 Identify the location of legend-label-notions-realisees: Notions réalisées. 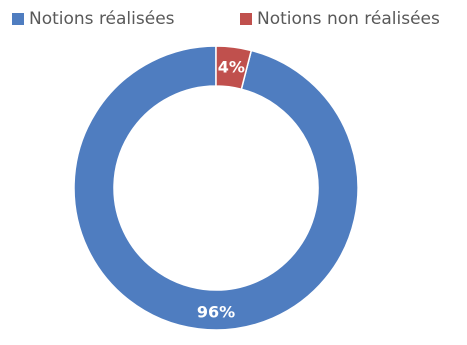
(102, 19).